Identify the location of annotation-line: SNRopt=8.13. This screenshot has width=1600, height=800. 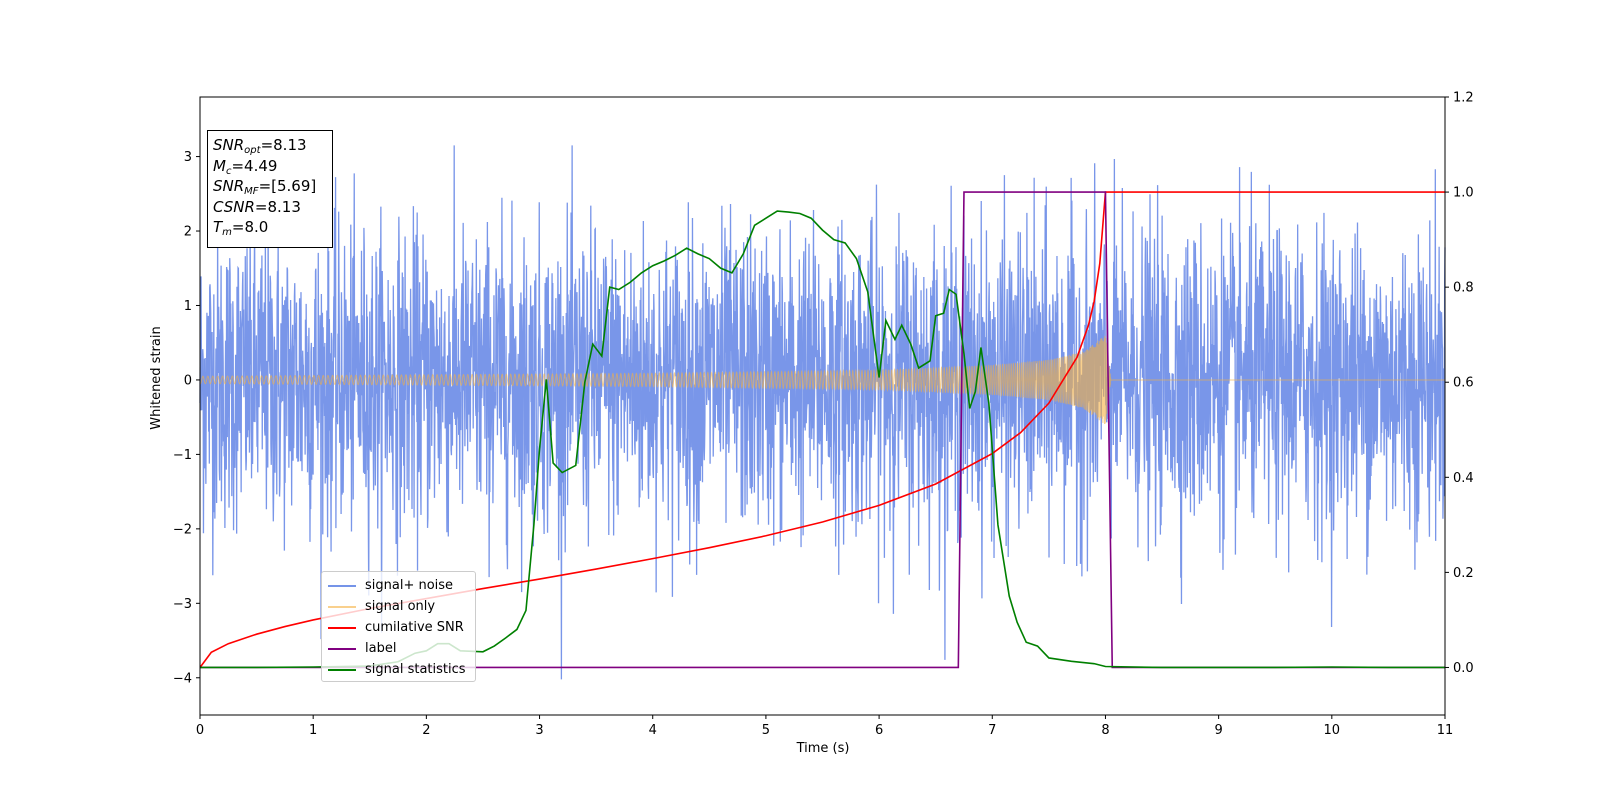
(270, 145).